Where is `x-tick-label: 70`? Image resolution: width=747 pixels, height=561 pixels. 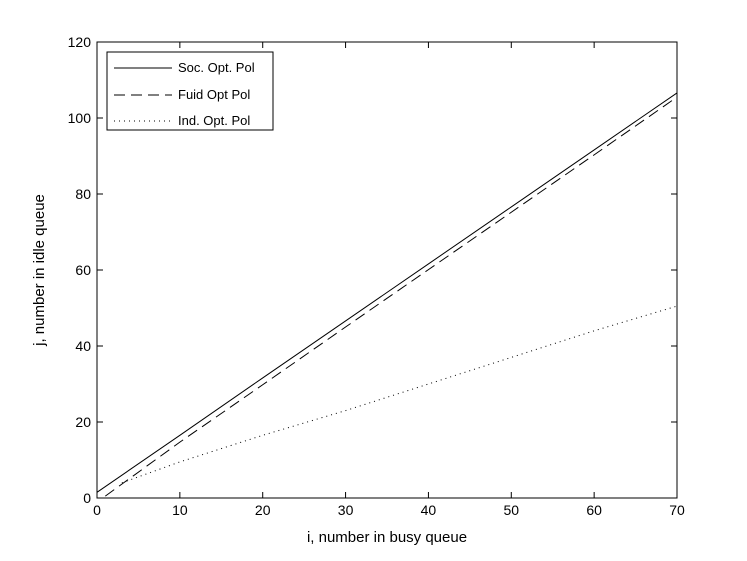
x-tick-label: 70 is located at coordinates (677, 510).